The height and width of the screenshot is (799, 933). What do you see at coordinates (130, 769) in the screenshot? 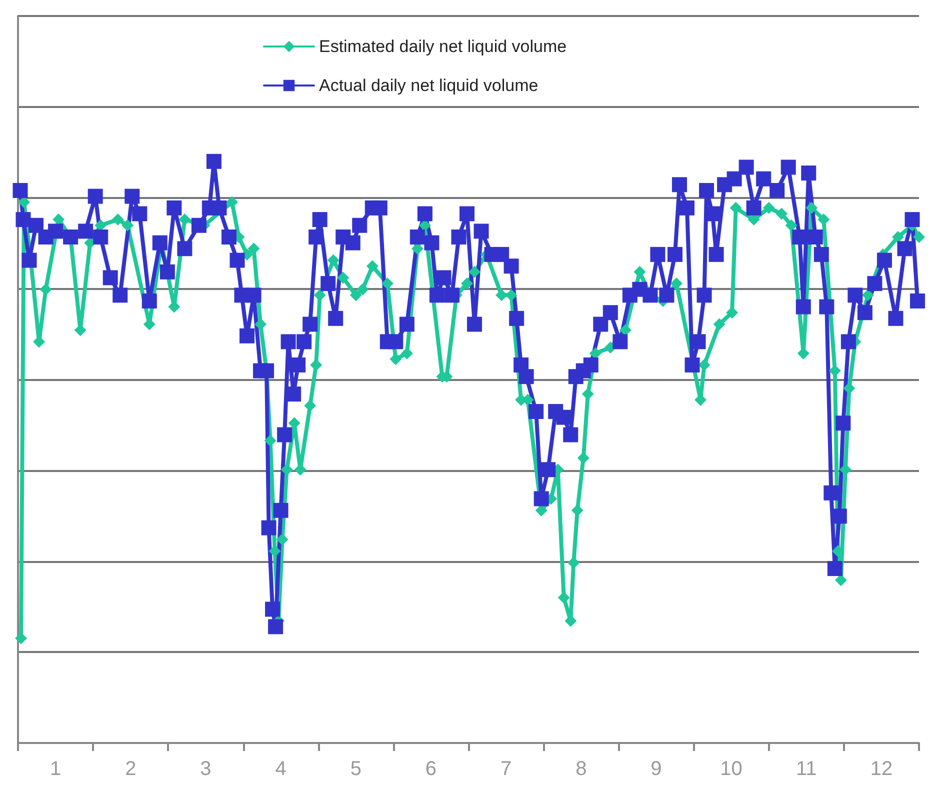
I see `x-tick-label: 2` at bounding box center [130, 769].